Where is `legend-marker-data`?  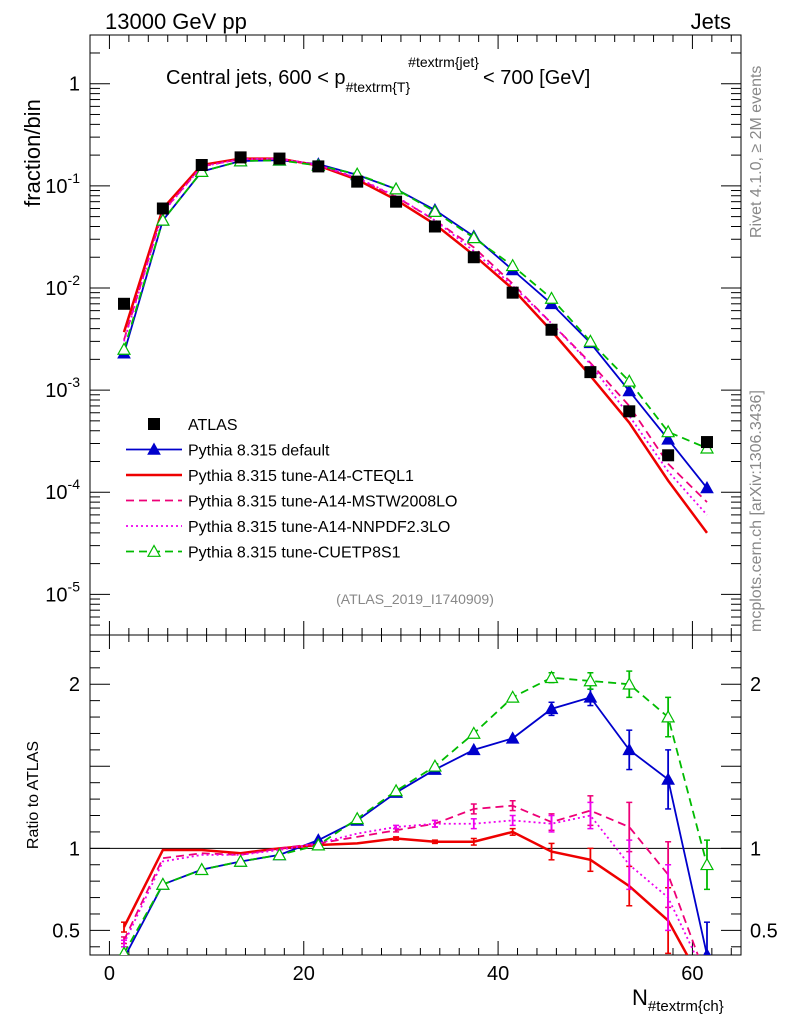
legend-marker-data is located at coordinates (154, 424).